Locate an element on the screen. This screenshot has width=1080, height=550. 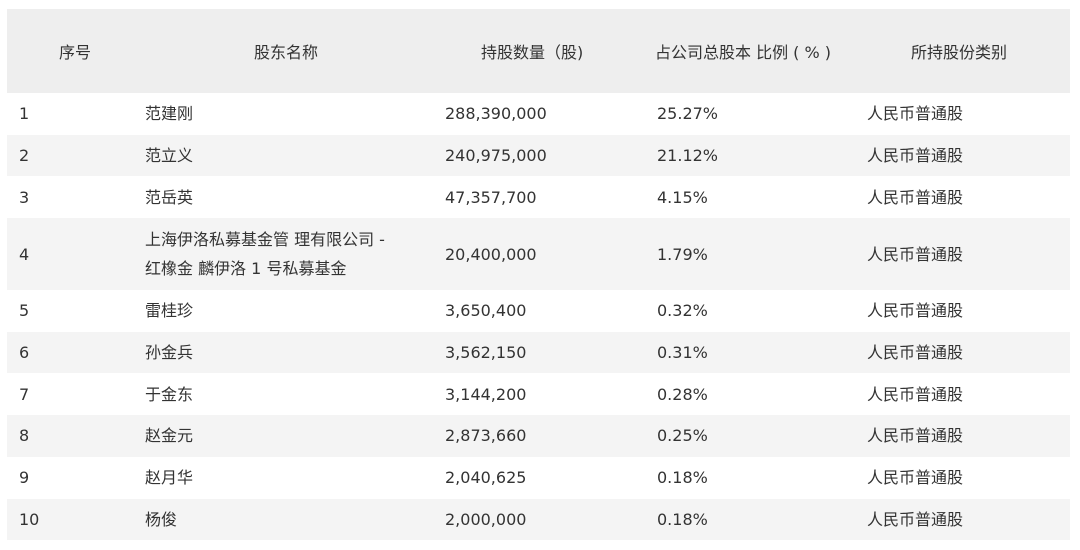
cell-name: 赵月华 is located at coordinates (293, 478).